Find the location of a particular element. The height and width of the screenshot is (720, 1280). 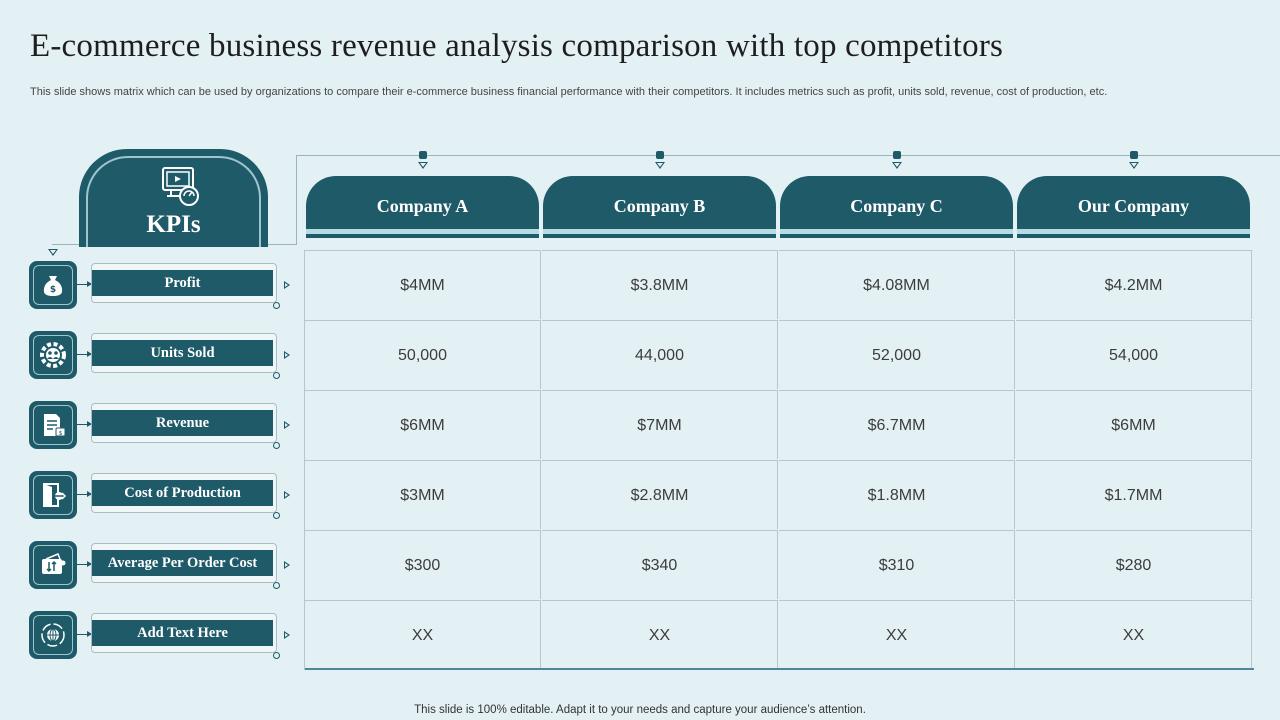

header-connector-line is located at coordinates (788, 155).